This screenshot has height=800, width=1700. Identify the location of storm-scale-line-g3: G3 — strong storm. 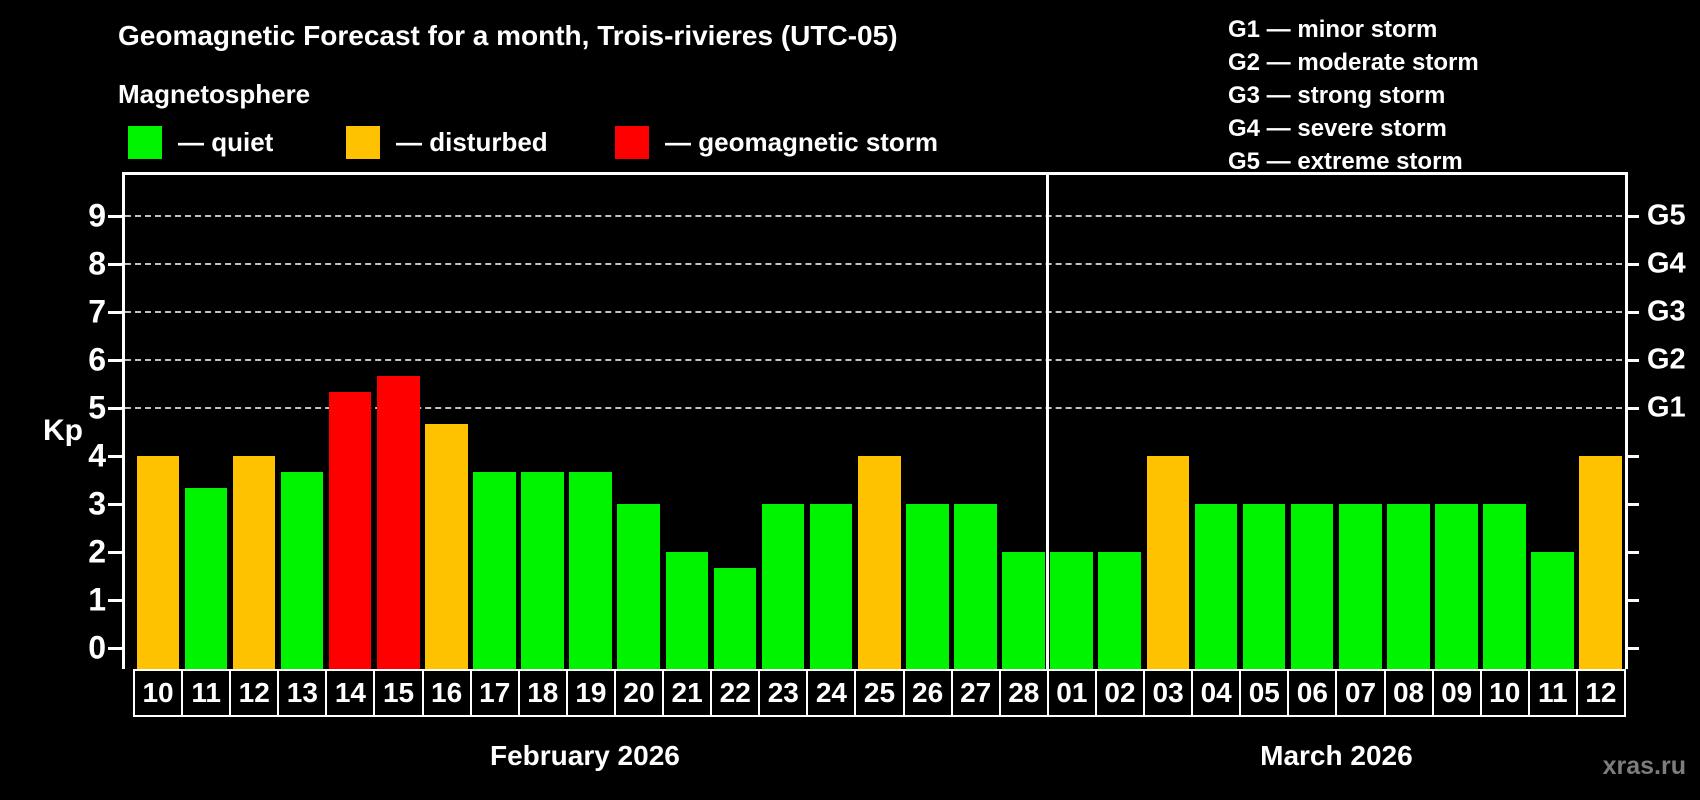
(1337, 95).